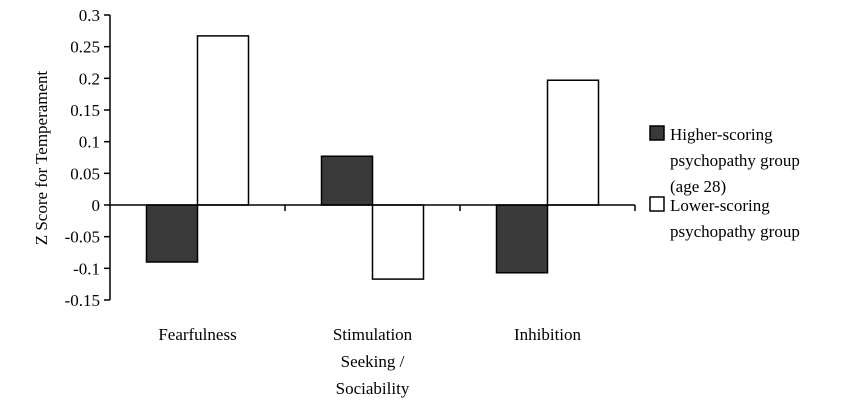  I want to click on y-tick-label: 0.25, so click(85, 47).